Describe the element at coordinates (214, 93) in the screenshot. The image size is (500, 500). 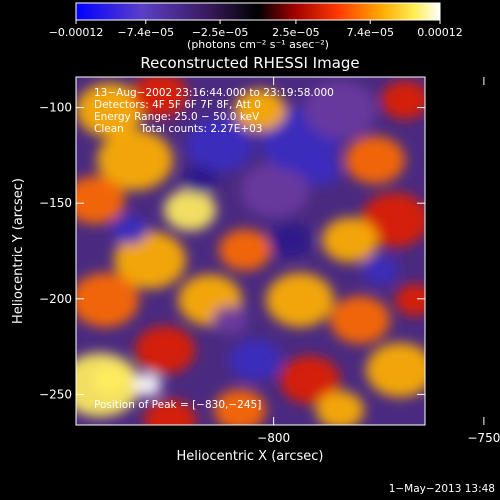
I see `annotation-line-1: 13−Aug−2002 23:16:44.000 to 23:19:58.000` at that location.